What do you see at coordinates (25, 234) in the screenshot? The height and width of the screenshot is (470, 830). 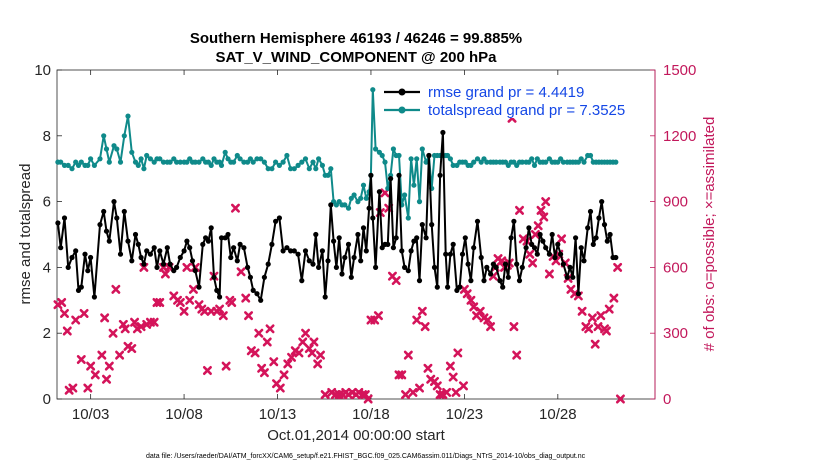 I see `y-axis-label: rmse and totalspread` at bounding box center [25, 234].